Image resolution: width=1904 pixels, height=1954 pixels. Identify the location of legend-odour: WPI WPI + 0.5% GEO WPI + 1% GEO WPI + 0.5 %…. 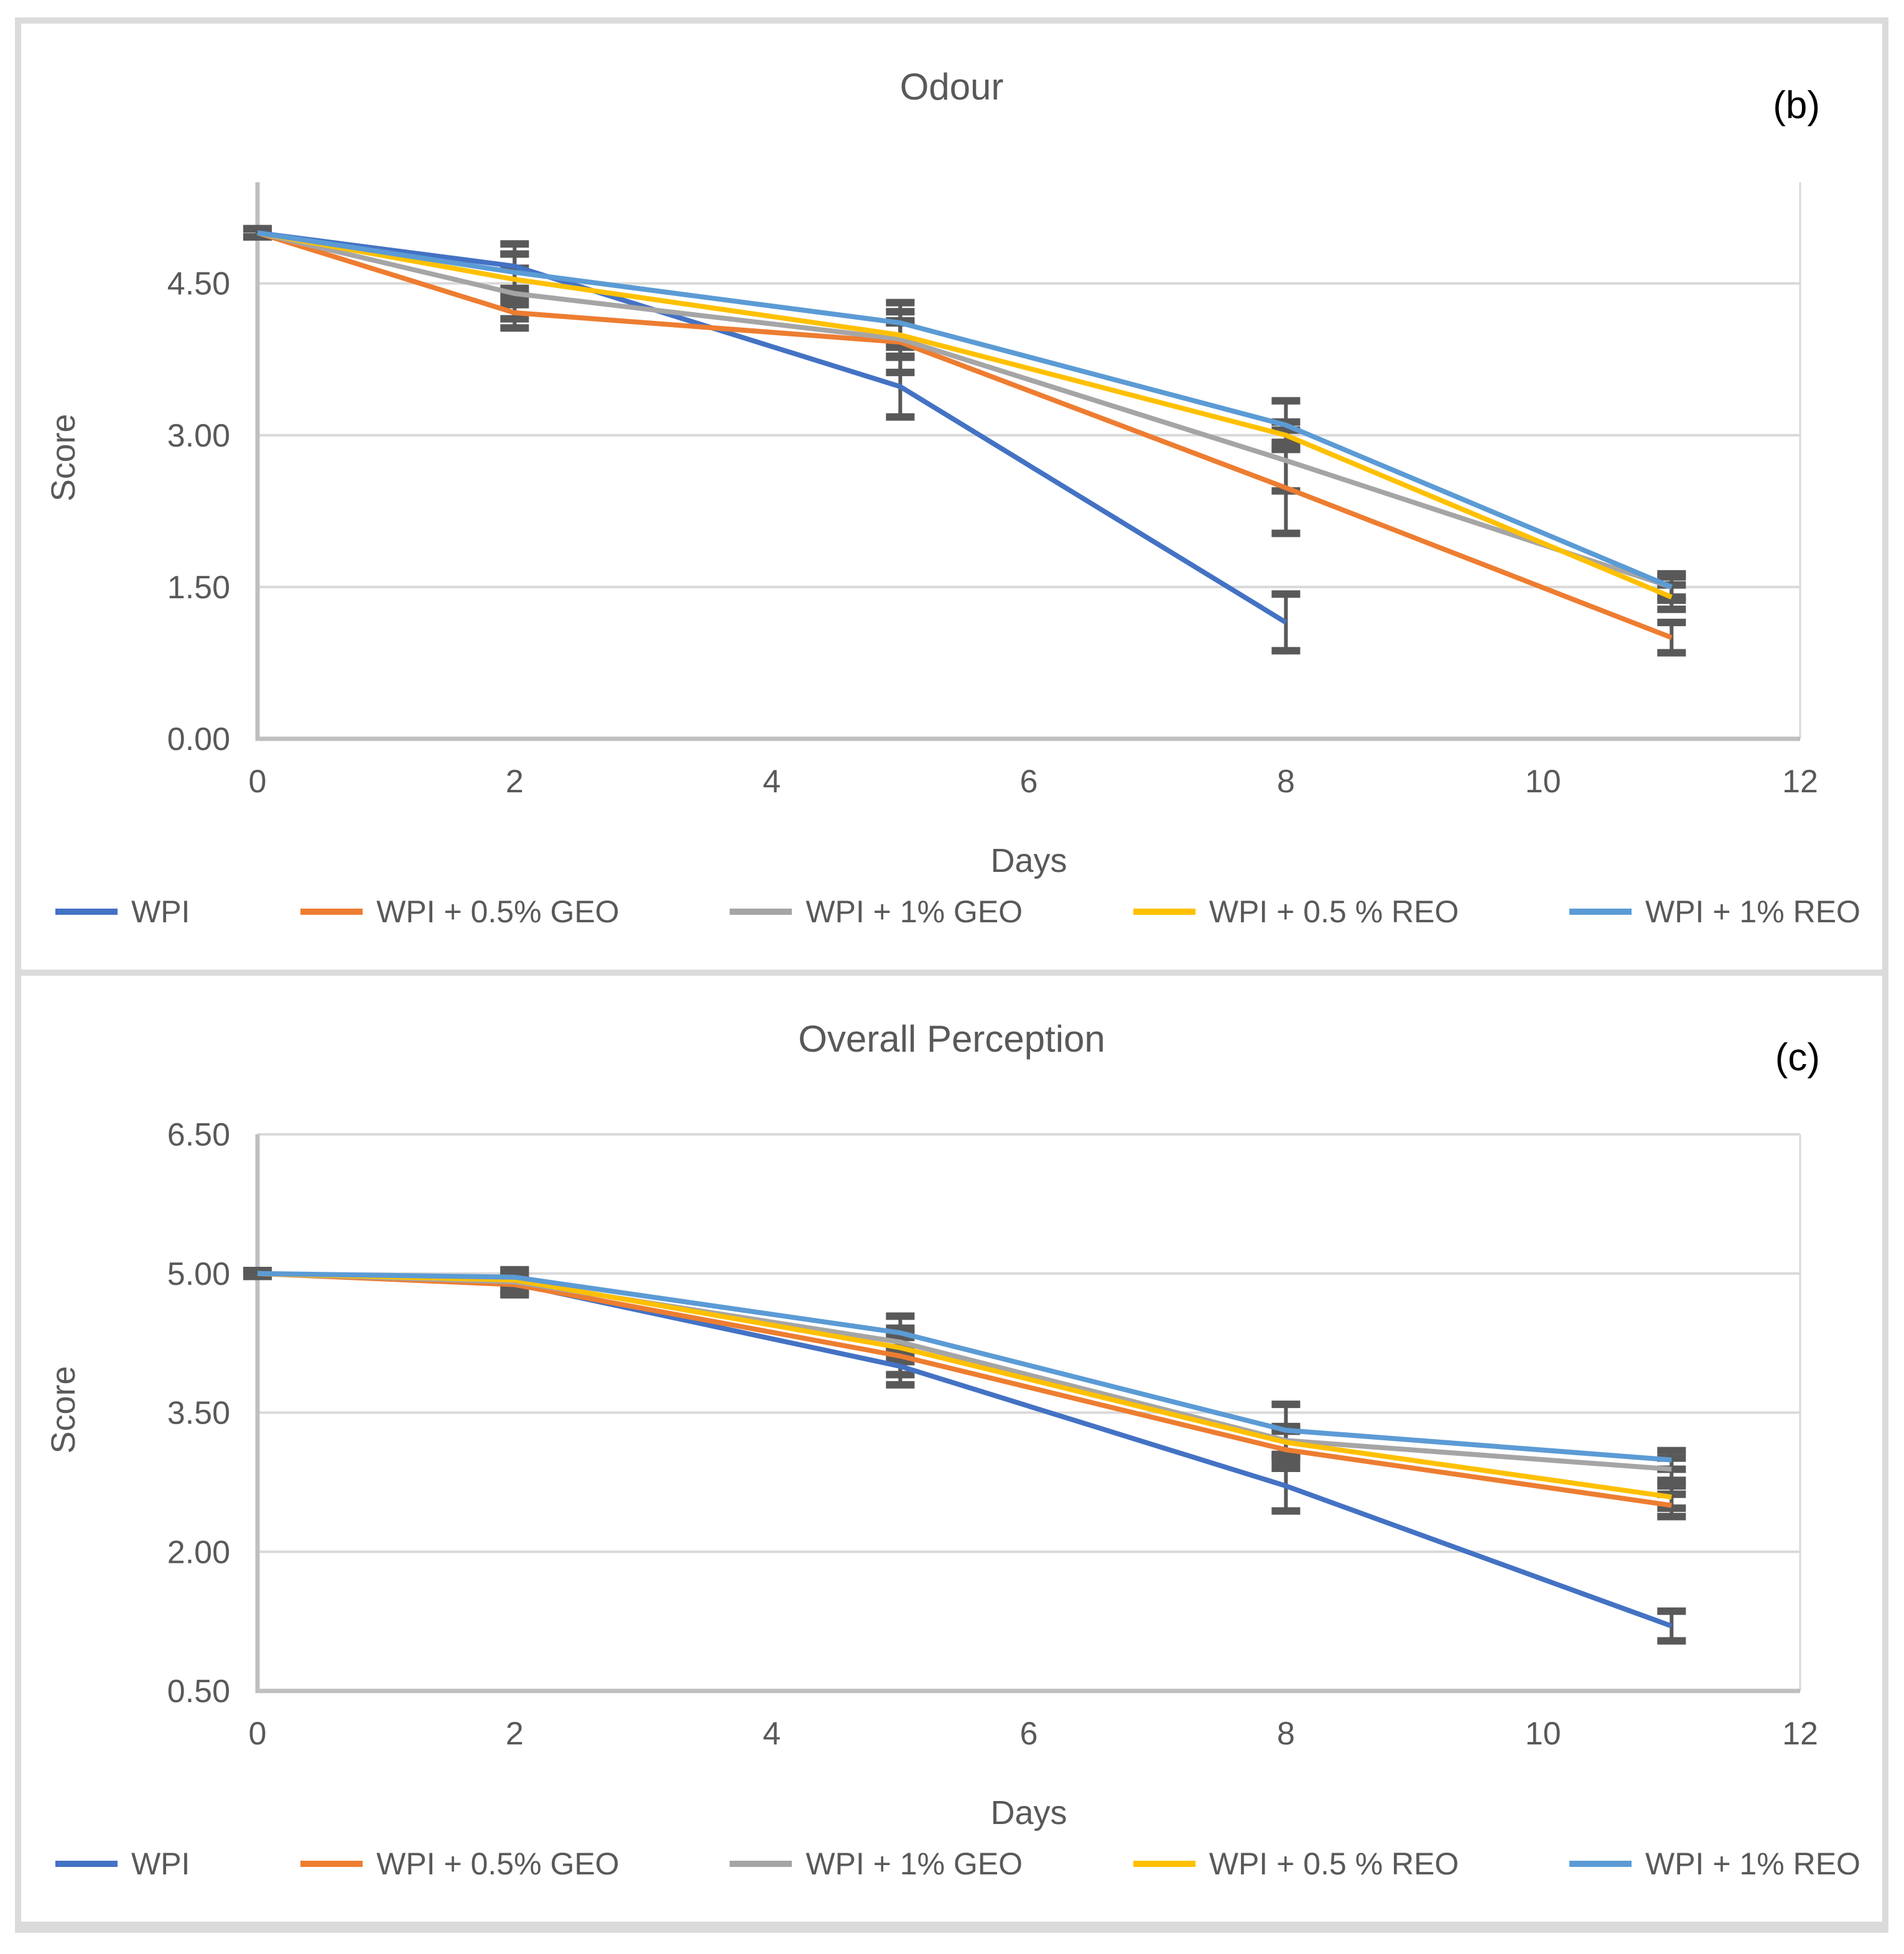
(957, 912).